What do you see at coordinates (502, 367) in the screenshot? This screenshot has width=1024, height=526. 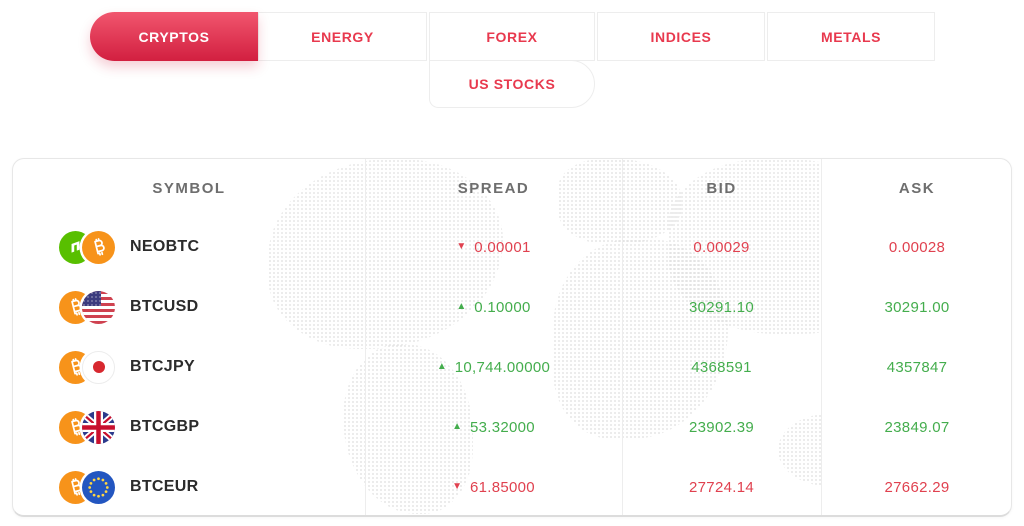 I see `spread-value: 10,744.00000` at bounding box center [502, 367].